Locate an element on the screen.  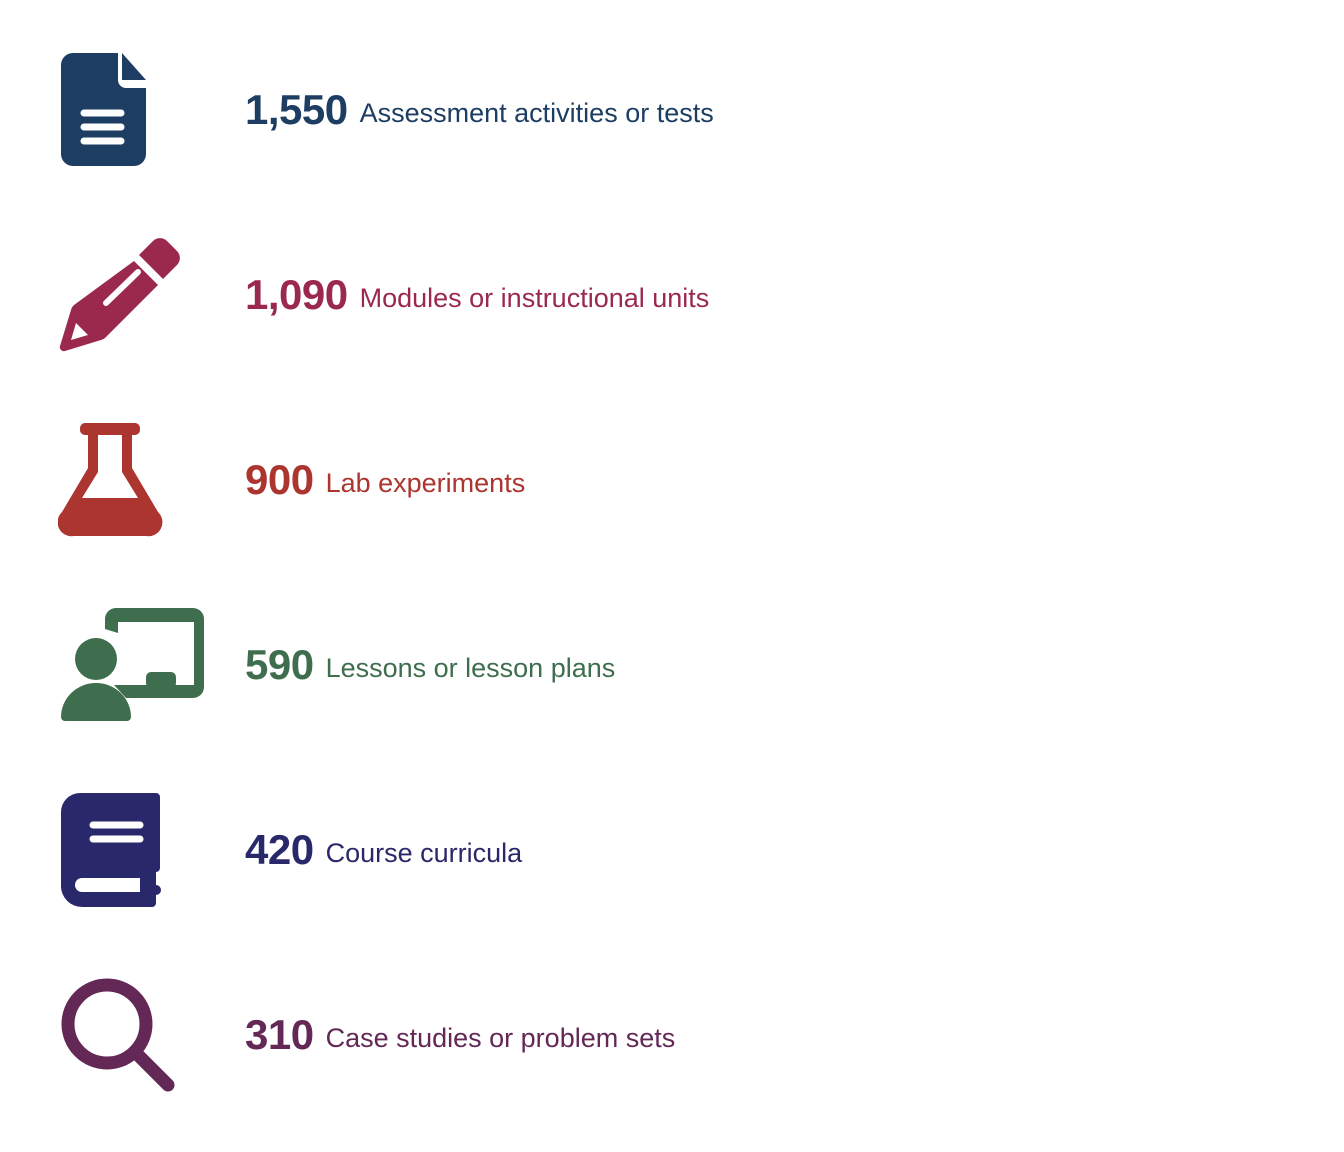
stat-row-assessments: 1,550 Assessment activities or tests is located at coordinates (672, 110).